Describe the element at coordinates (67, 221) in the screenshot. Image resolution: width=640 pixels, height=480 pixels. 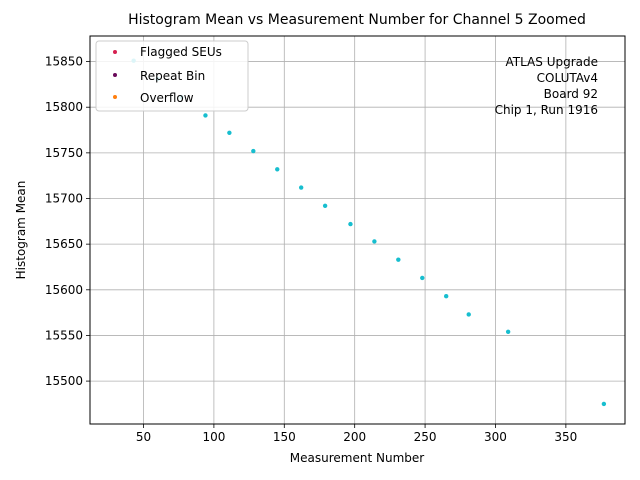
I see `y-axis-ticks: 15500 15550 15600 15650 15700 15750 15800 15850` at that location.